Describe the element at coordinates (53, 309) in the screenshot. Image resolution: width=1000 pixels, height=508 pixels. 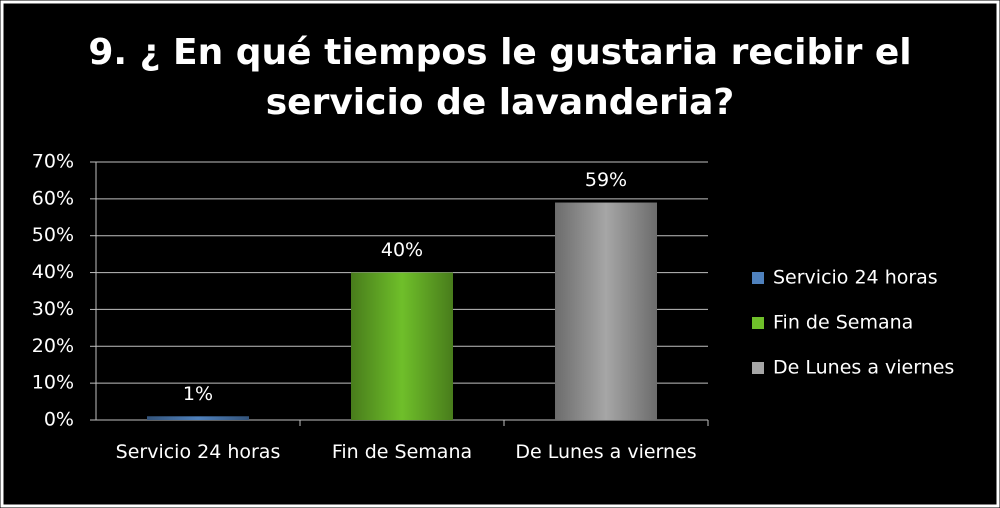
I see `y-tick-label: 30%` at that location.